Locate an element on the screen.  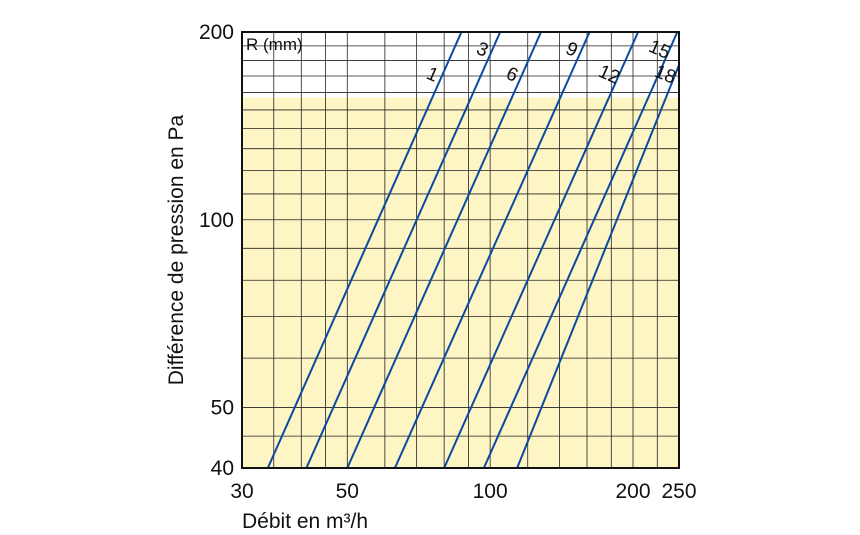
x-tick-label: 250 is located at coordinates (678, 491).